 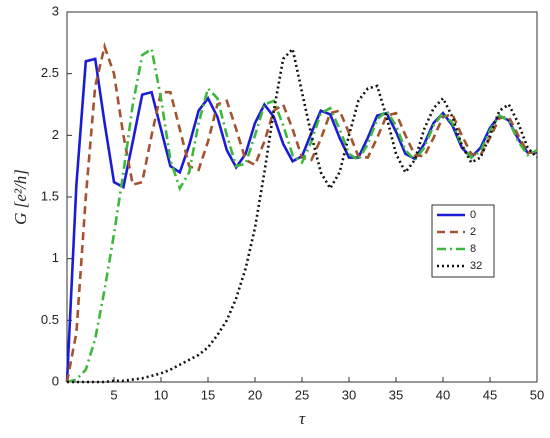 What do you see at coordinates (302, 394) in the screenshot?
I see `x-tick-label: 25` at bounding box center [302, 394].